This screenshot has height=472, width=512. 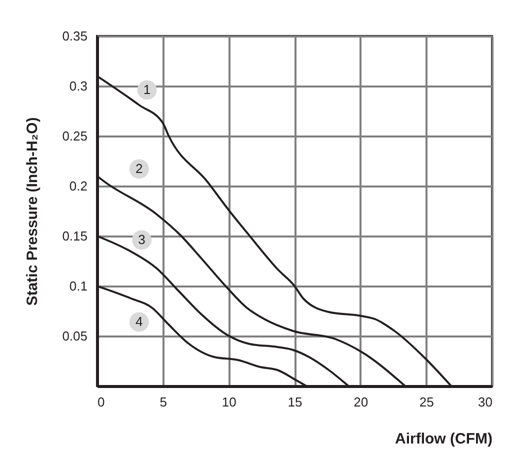 I want to click on y-tick-label: 0.15, so click(x=75, y=236).